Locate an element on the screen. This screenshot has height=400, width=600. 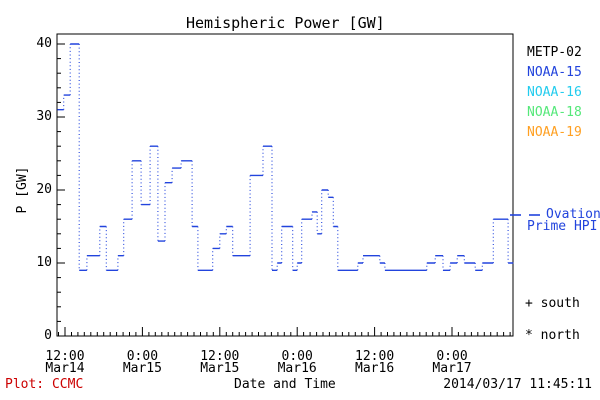
legend-marker-north: * north is located at coordinates (552, 335).